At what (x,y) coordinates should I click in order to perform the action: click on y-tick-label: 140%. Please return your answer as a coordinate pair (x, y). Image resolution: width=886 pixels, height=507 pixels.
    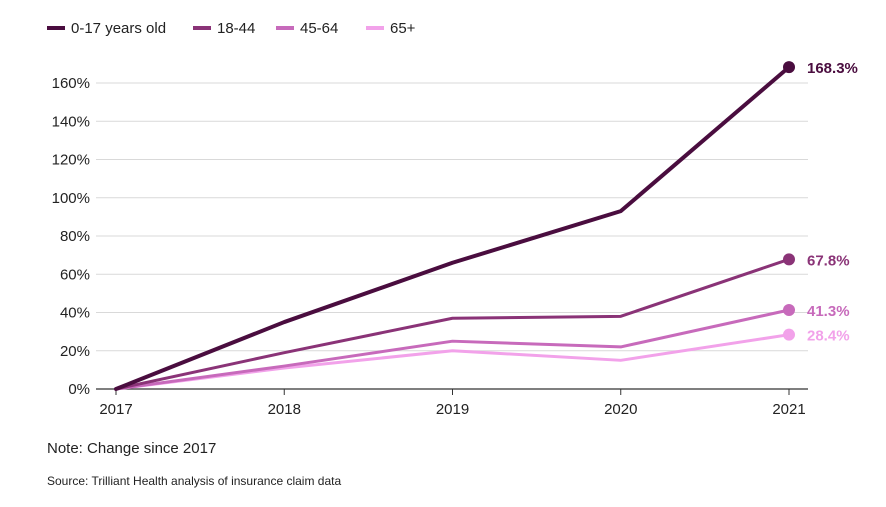
    Looking at the image, I should click on (71, 121).